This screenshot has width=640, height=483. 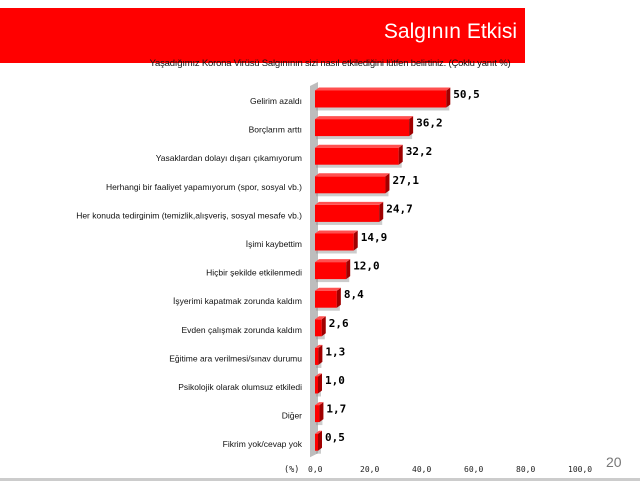 I want to click on data-label: 12,0, so click(x=366, y=266).